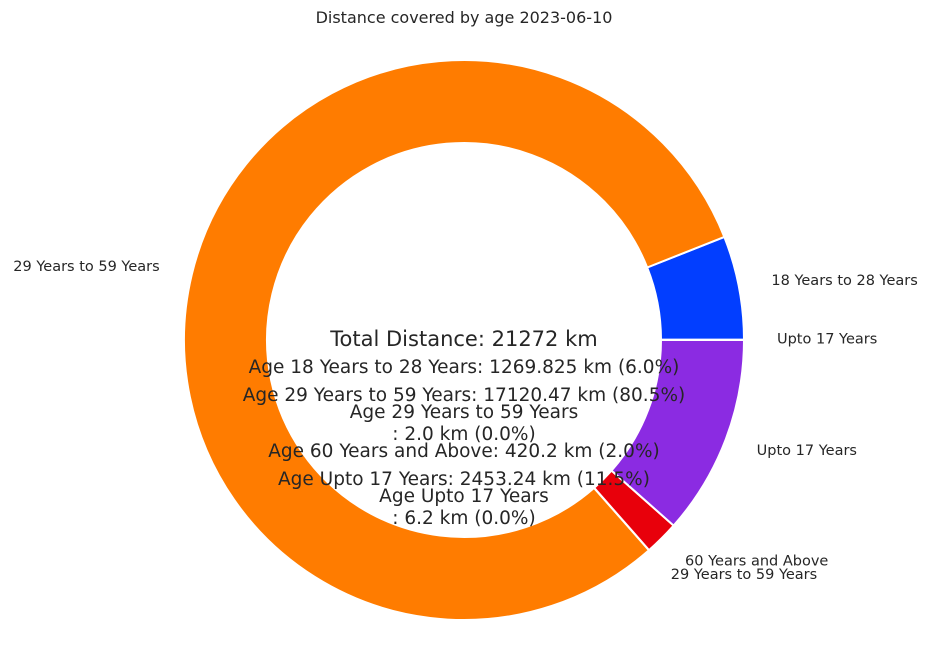 The height and width of the screenshot is (658, 930). What do you see at coordinates (464, 451) in the screenshot?
I see `center-text-4: Age 60 Years and Above: 420.2 km (2.0%)` at bounding box center [464, 451].